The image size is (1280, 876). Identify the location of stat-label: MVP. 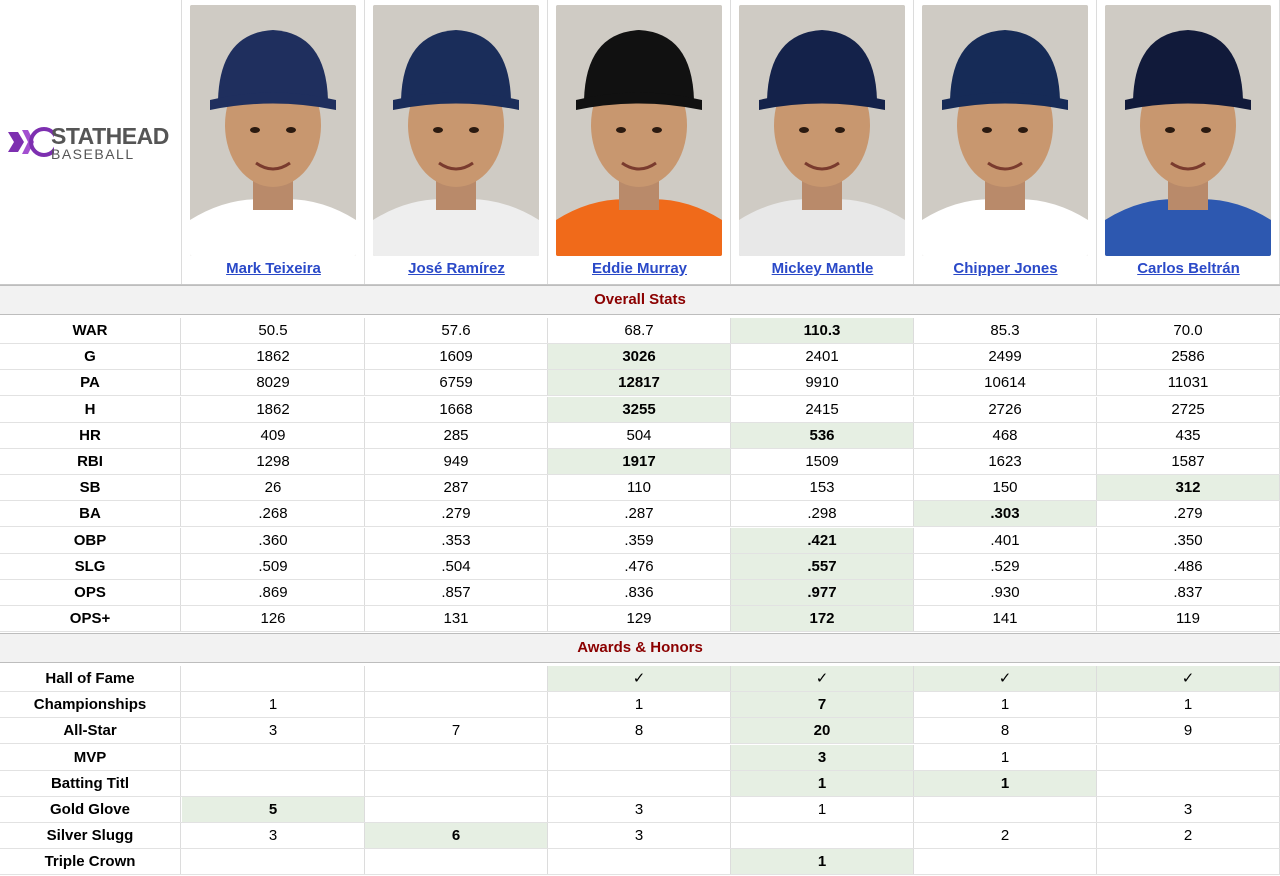
(90, 757).